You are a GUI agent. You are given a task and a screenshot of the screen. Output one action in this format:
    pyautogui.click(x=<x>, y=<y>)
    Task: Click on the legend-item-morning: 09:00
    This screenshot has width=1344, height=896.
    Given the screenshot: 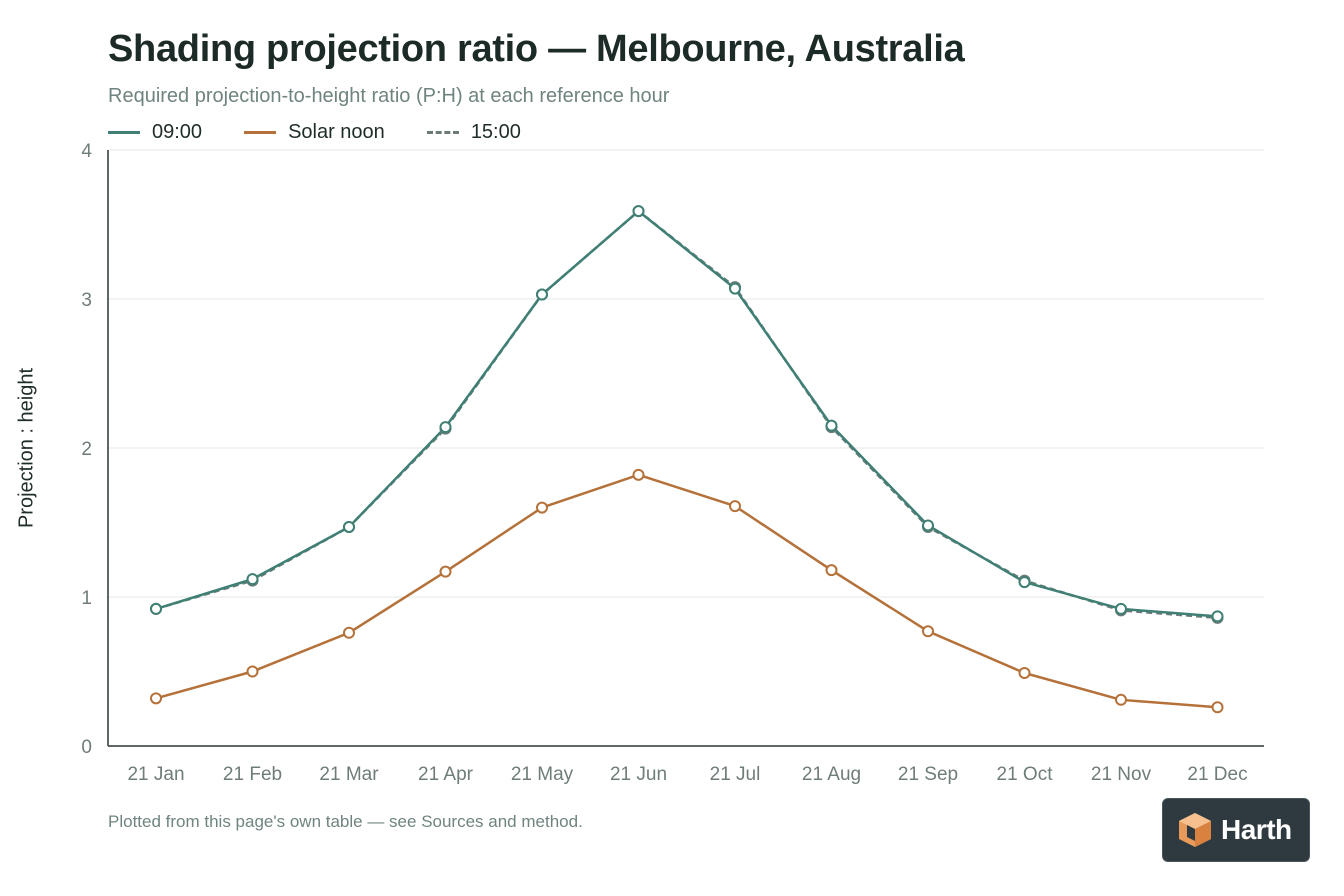 What is the action you would take?
    pyautogui.click(x=155, y=132)
    